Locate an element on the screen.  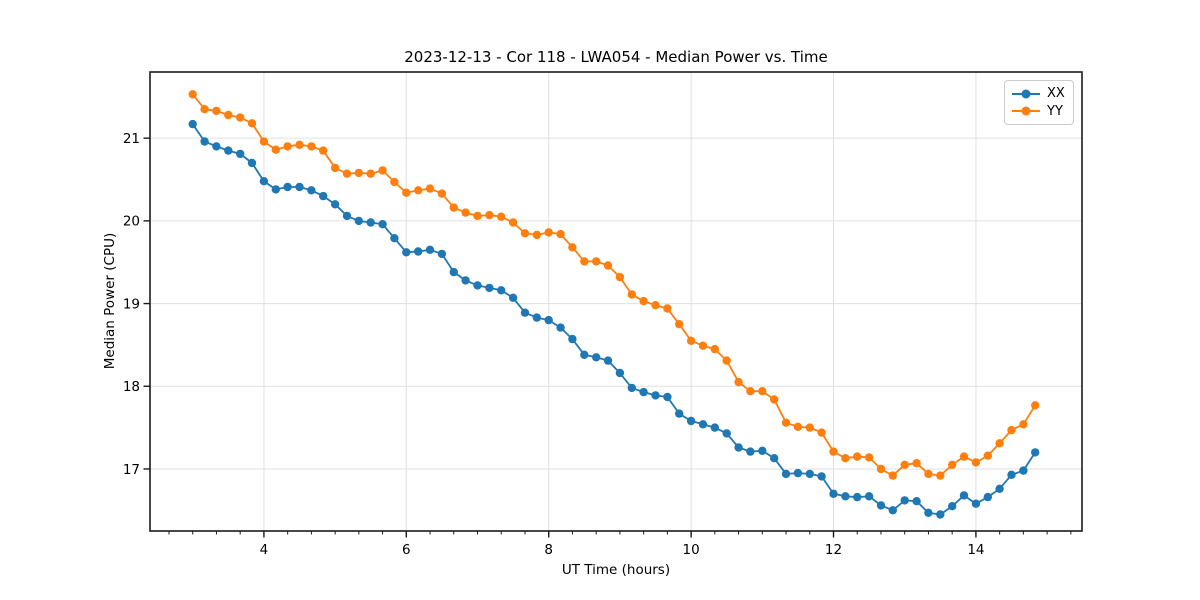
y-tick-label: 20 is located at coordinates (131, 222).